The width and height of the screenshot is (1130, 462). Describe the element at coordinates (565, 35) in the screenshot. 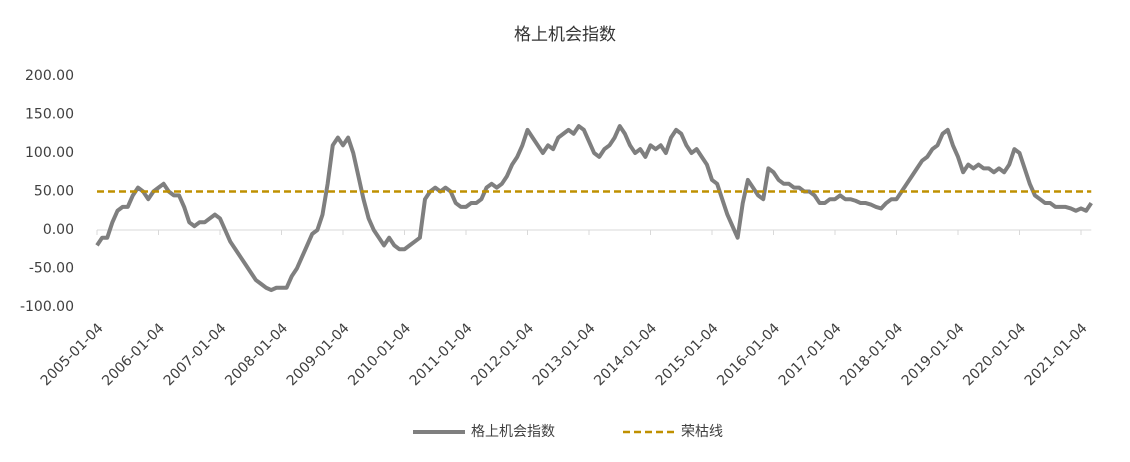

I see `chart-title: 格上机会指数` at that location.